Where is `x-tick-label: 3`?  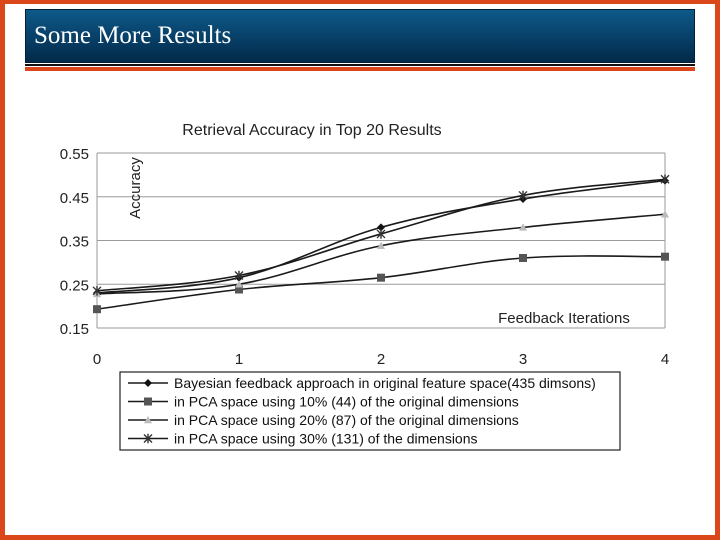
x-tick-label: 3 is located at coordinates (523, 359).